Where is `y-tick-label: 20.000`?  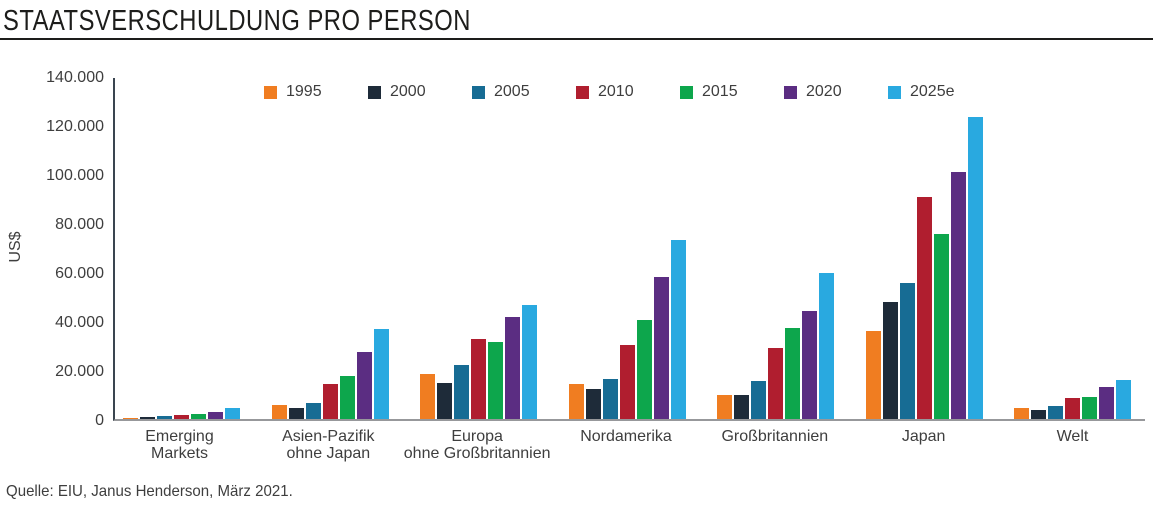 y-tick-label: 20.000 is located at coordinates (79, 371).